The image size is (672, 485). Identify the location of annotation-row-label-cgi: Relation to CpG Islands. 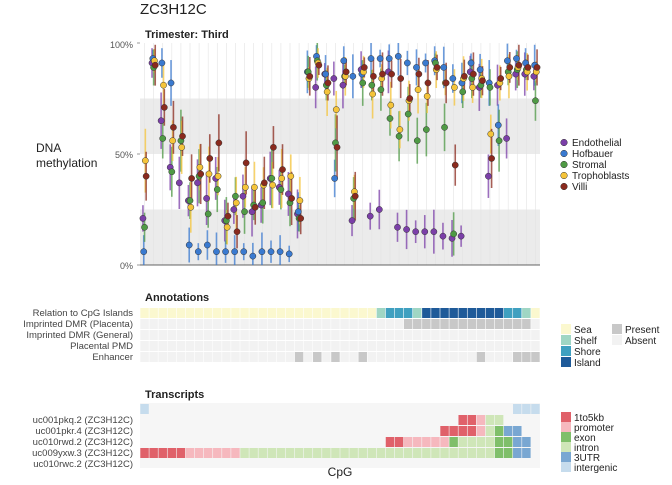
(83, 313).